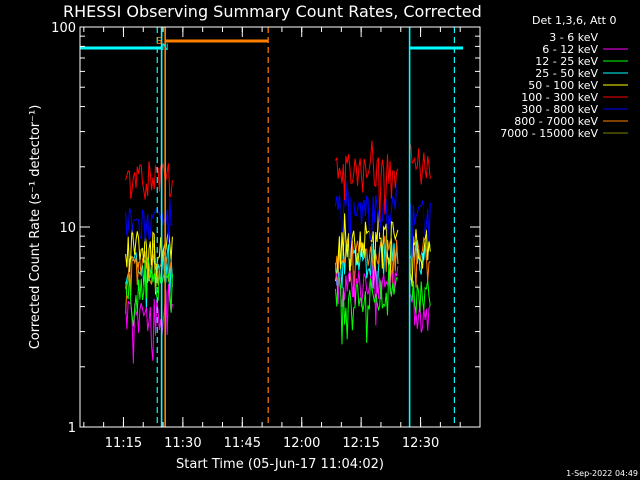  Describe the element at coordinates (242, 443) in the screenshot. I see `x-tick-label: 11:45` at that location.